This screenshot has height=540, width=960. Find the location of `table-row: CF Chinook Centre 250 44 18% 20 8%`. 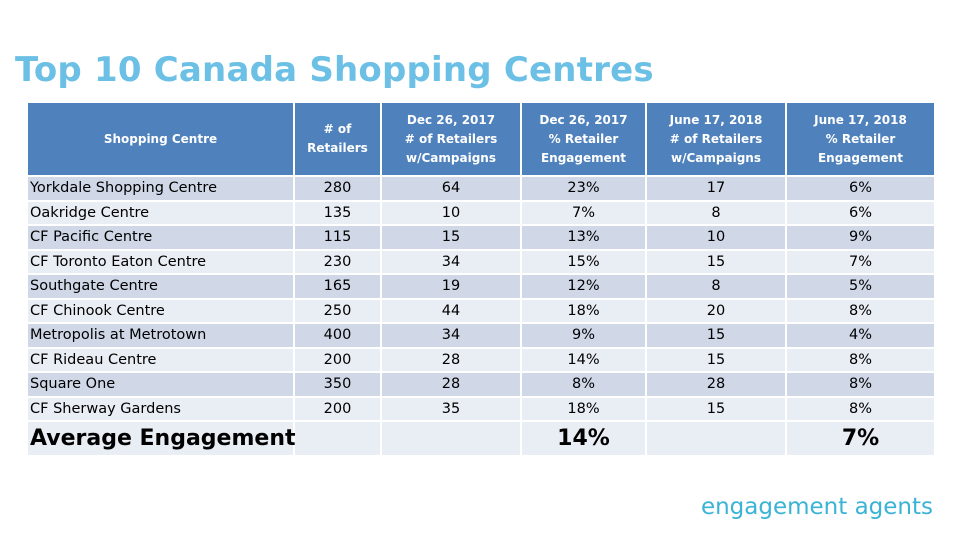

table-row: CF Chinook Centre 250 44 18% 20 8% is located at coordinates (481, 310).